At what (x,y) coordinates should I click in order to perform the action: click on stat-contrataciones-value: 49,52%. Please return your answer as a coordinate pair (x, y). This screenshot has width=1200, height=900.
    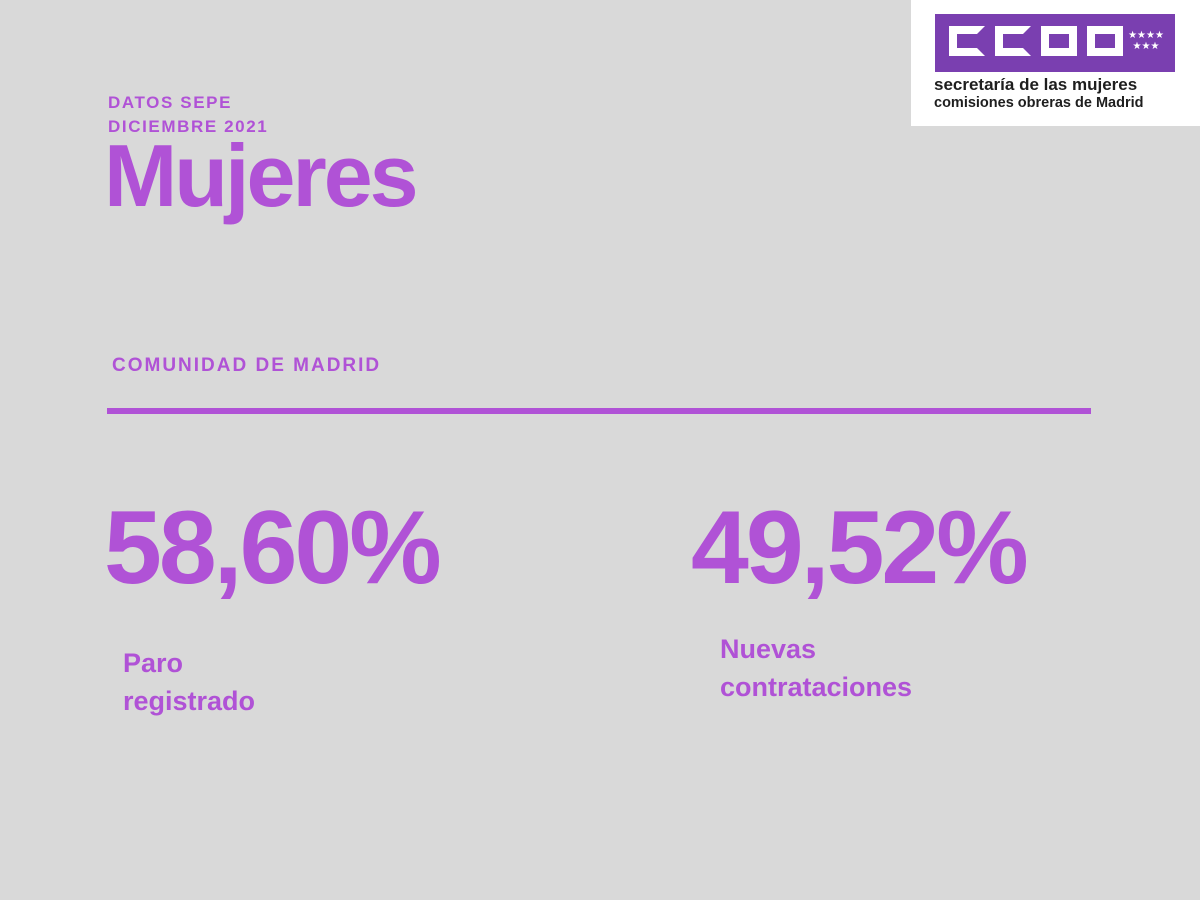
    Looking at the image, I should click on (860, 548).